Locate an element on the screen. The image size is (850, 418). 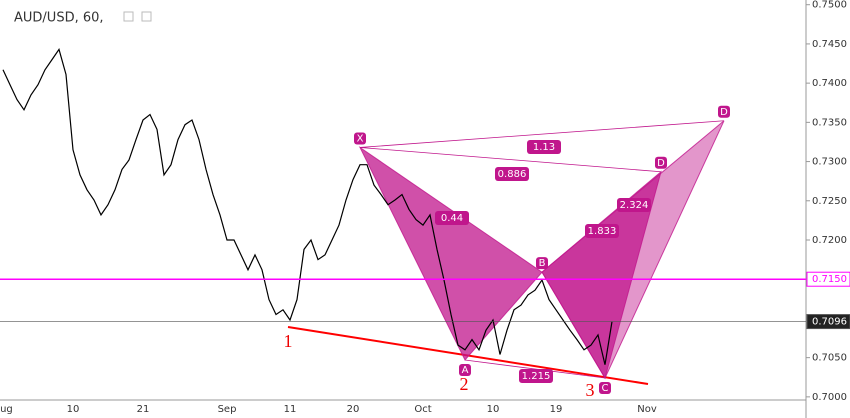
price-label: 0.7150 is located at coordinates (829, 279).